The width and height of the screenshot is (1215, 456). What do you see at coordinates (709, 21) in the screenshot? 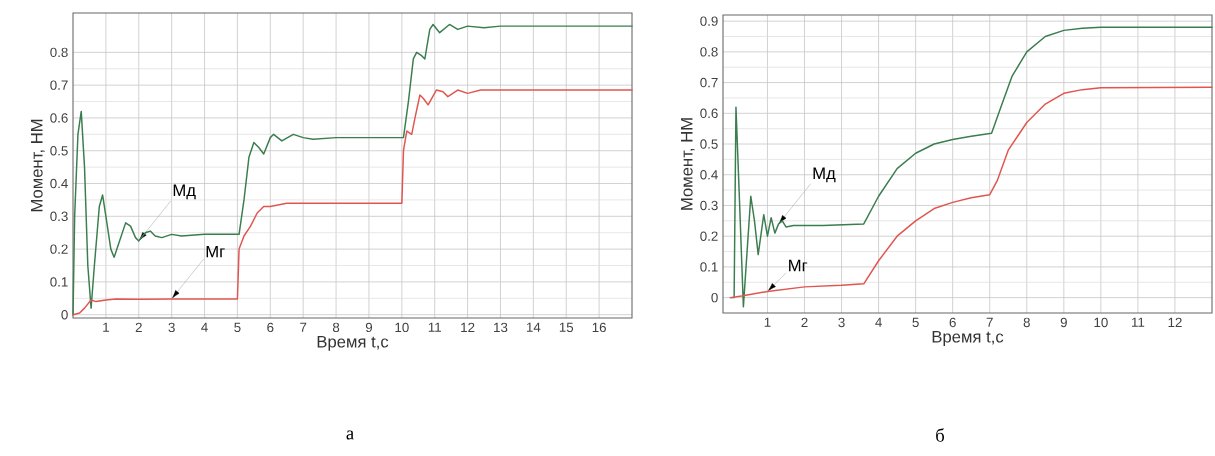
I see `y-tick-label: 0.9` at bounding box center [709, 21].